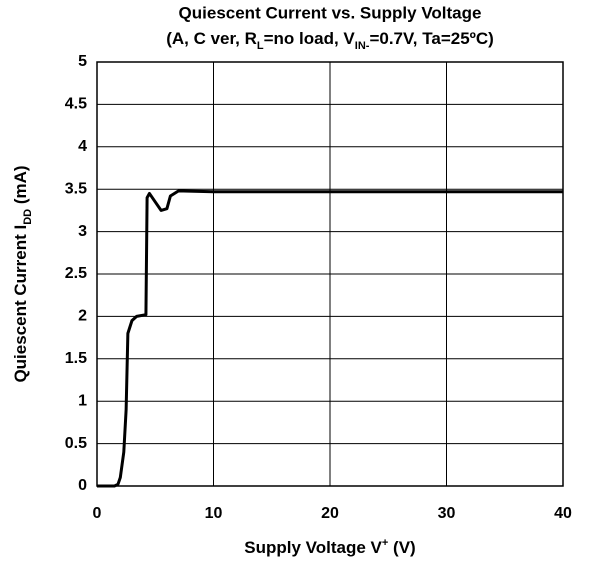 The image size is (590, 563). What do you see at coordinates (563, 513) in the screenshot?
I see `x-tick-label: 40` at bounding box center [563, 513].